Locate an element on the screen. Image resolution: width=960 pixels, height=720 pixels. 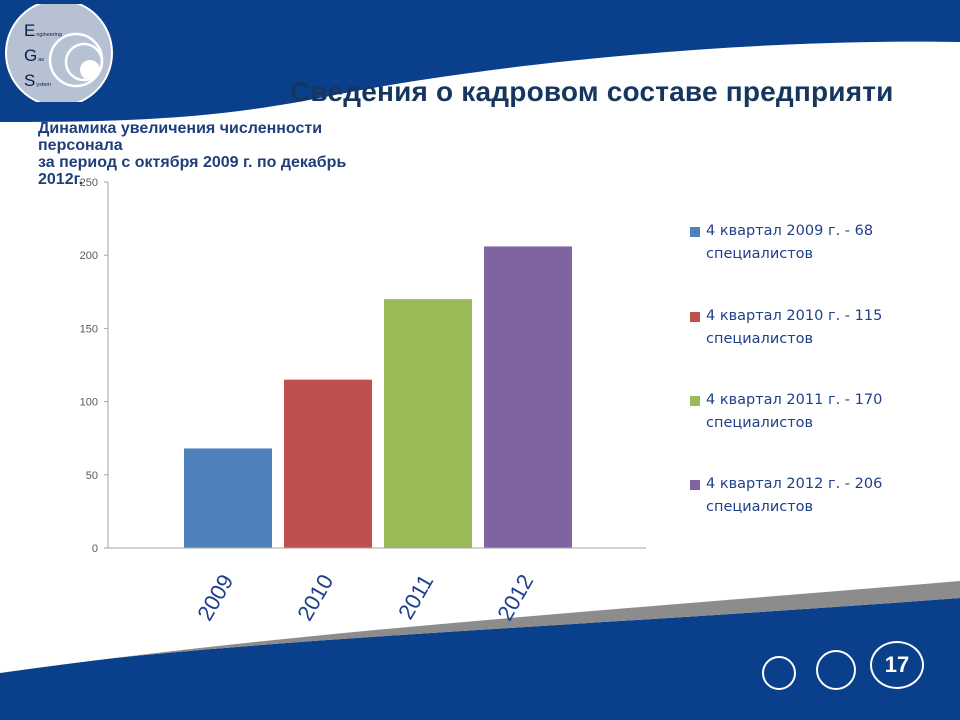
x-tick-label: 2011 is located at coordinates (415, 596).